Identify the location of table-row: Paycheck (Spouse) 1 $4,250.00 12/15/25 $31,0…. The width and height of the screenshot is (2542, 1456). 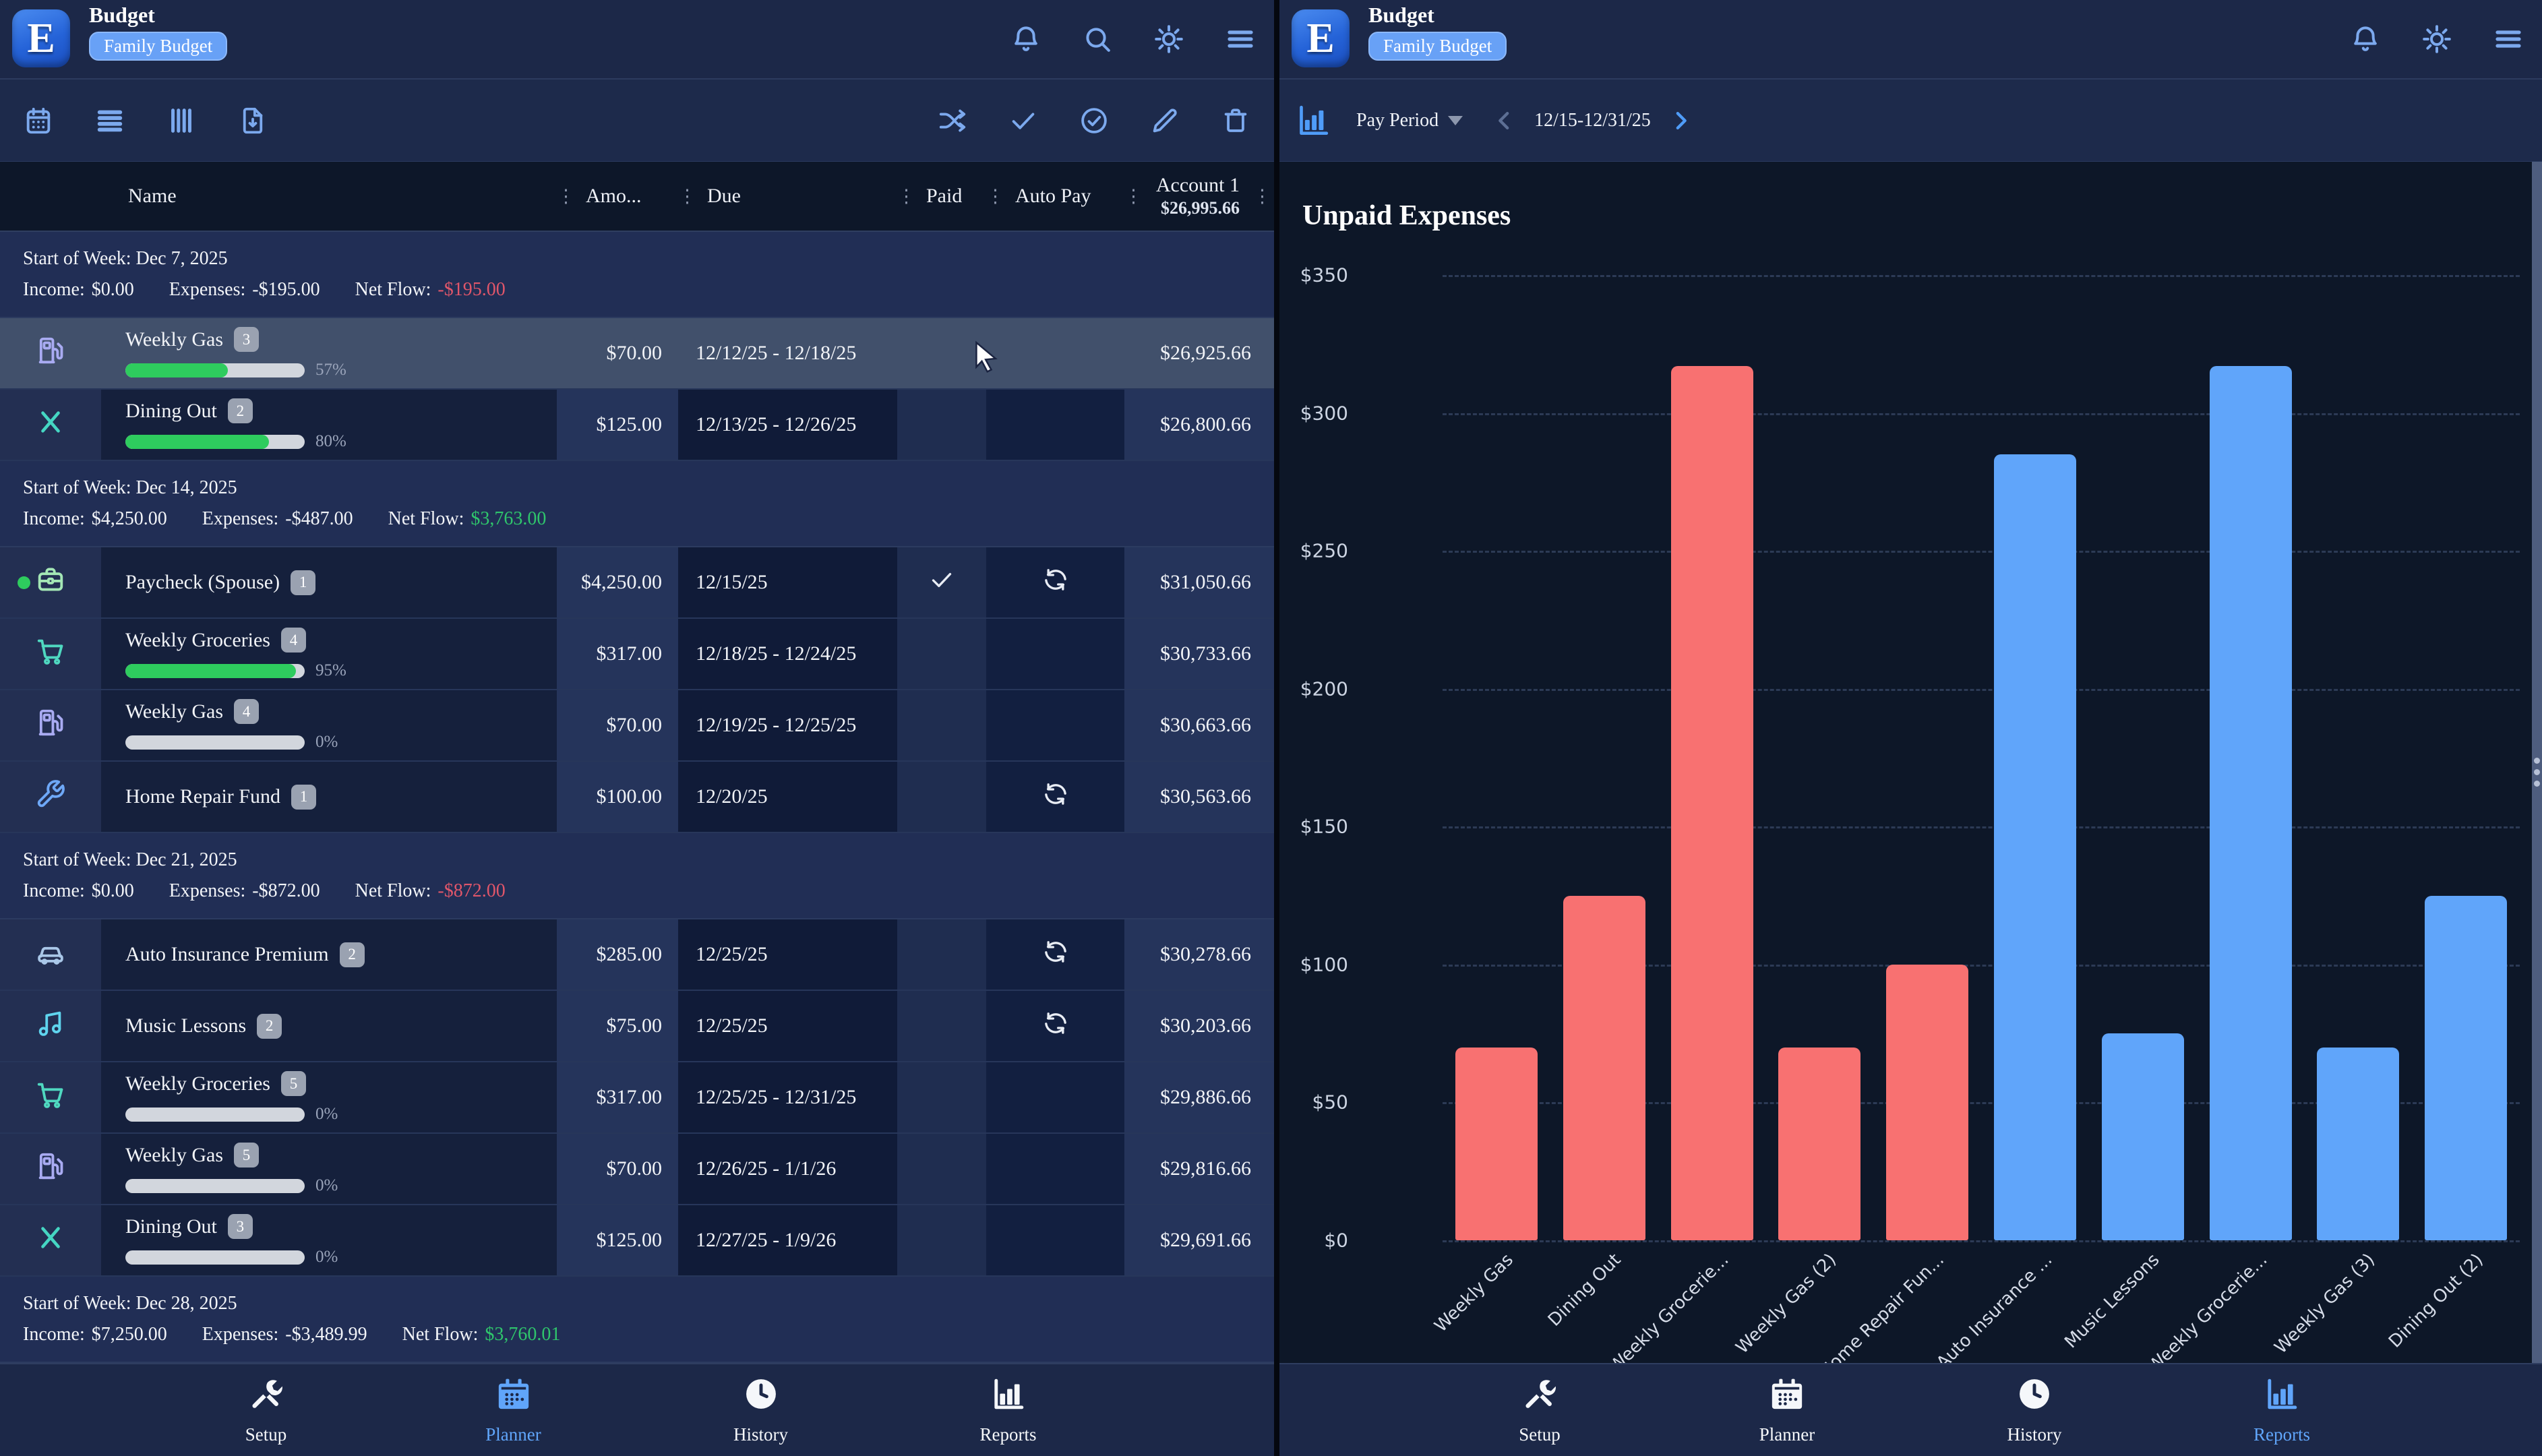
(637, 583).